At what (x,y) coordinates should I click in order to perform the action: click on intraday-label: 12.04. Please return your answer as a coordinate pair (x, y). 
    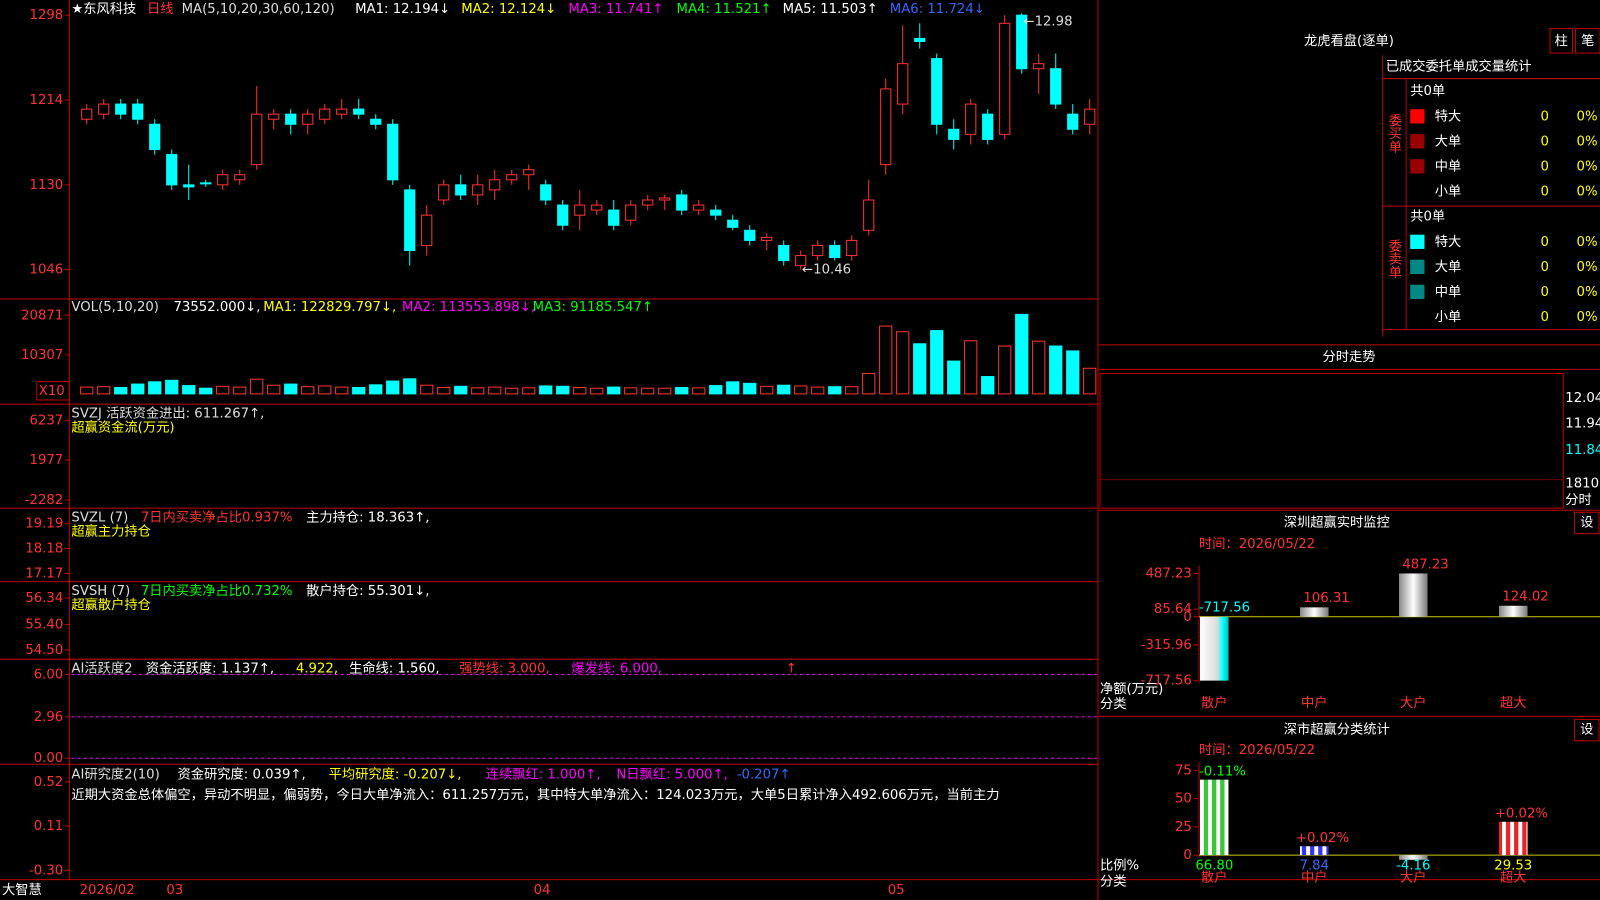
    Looking at the image, I should click on (1582, 398).